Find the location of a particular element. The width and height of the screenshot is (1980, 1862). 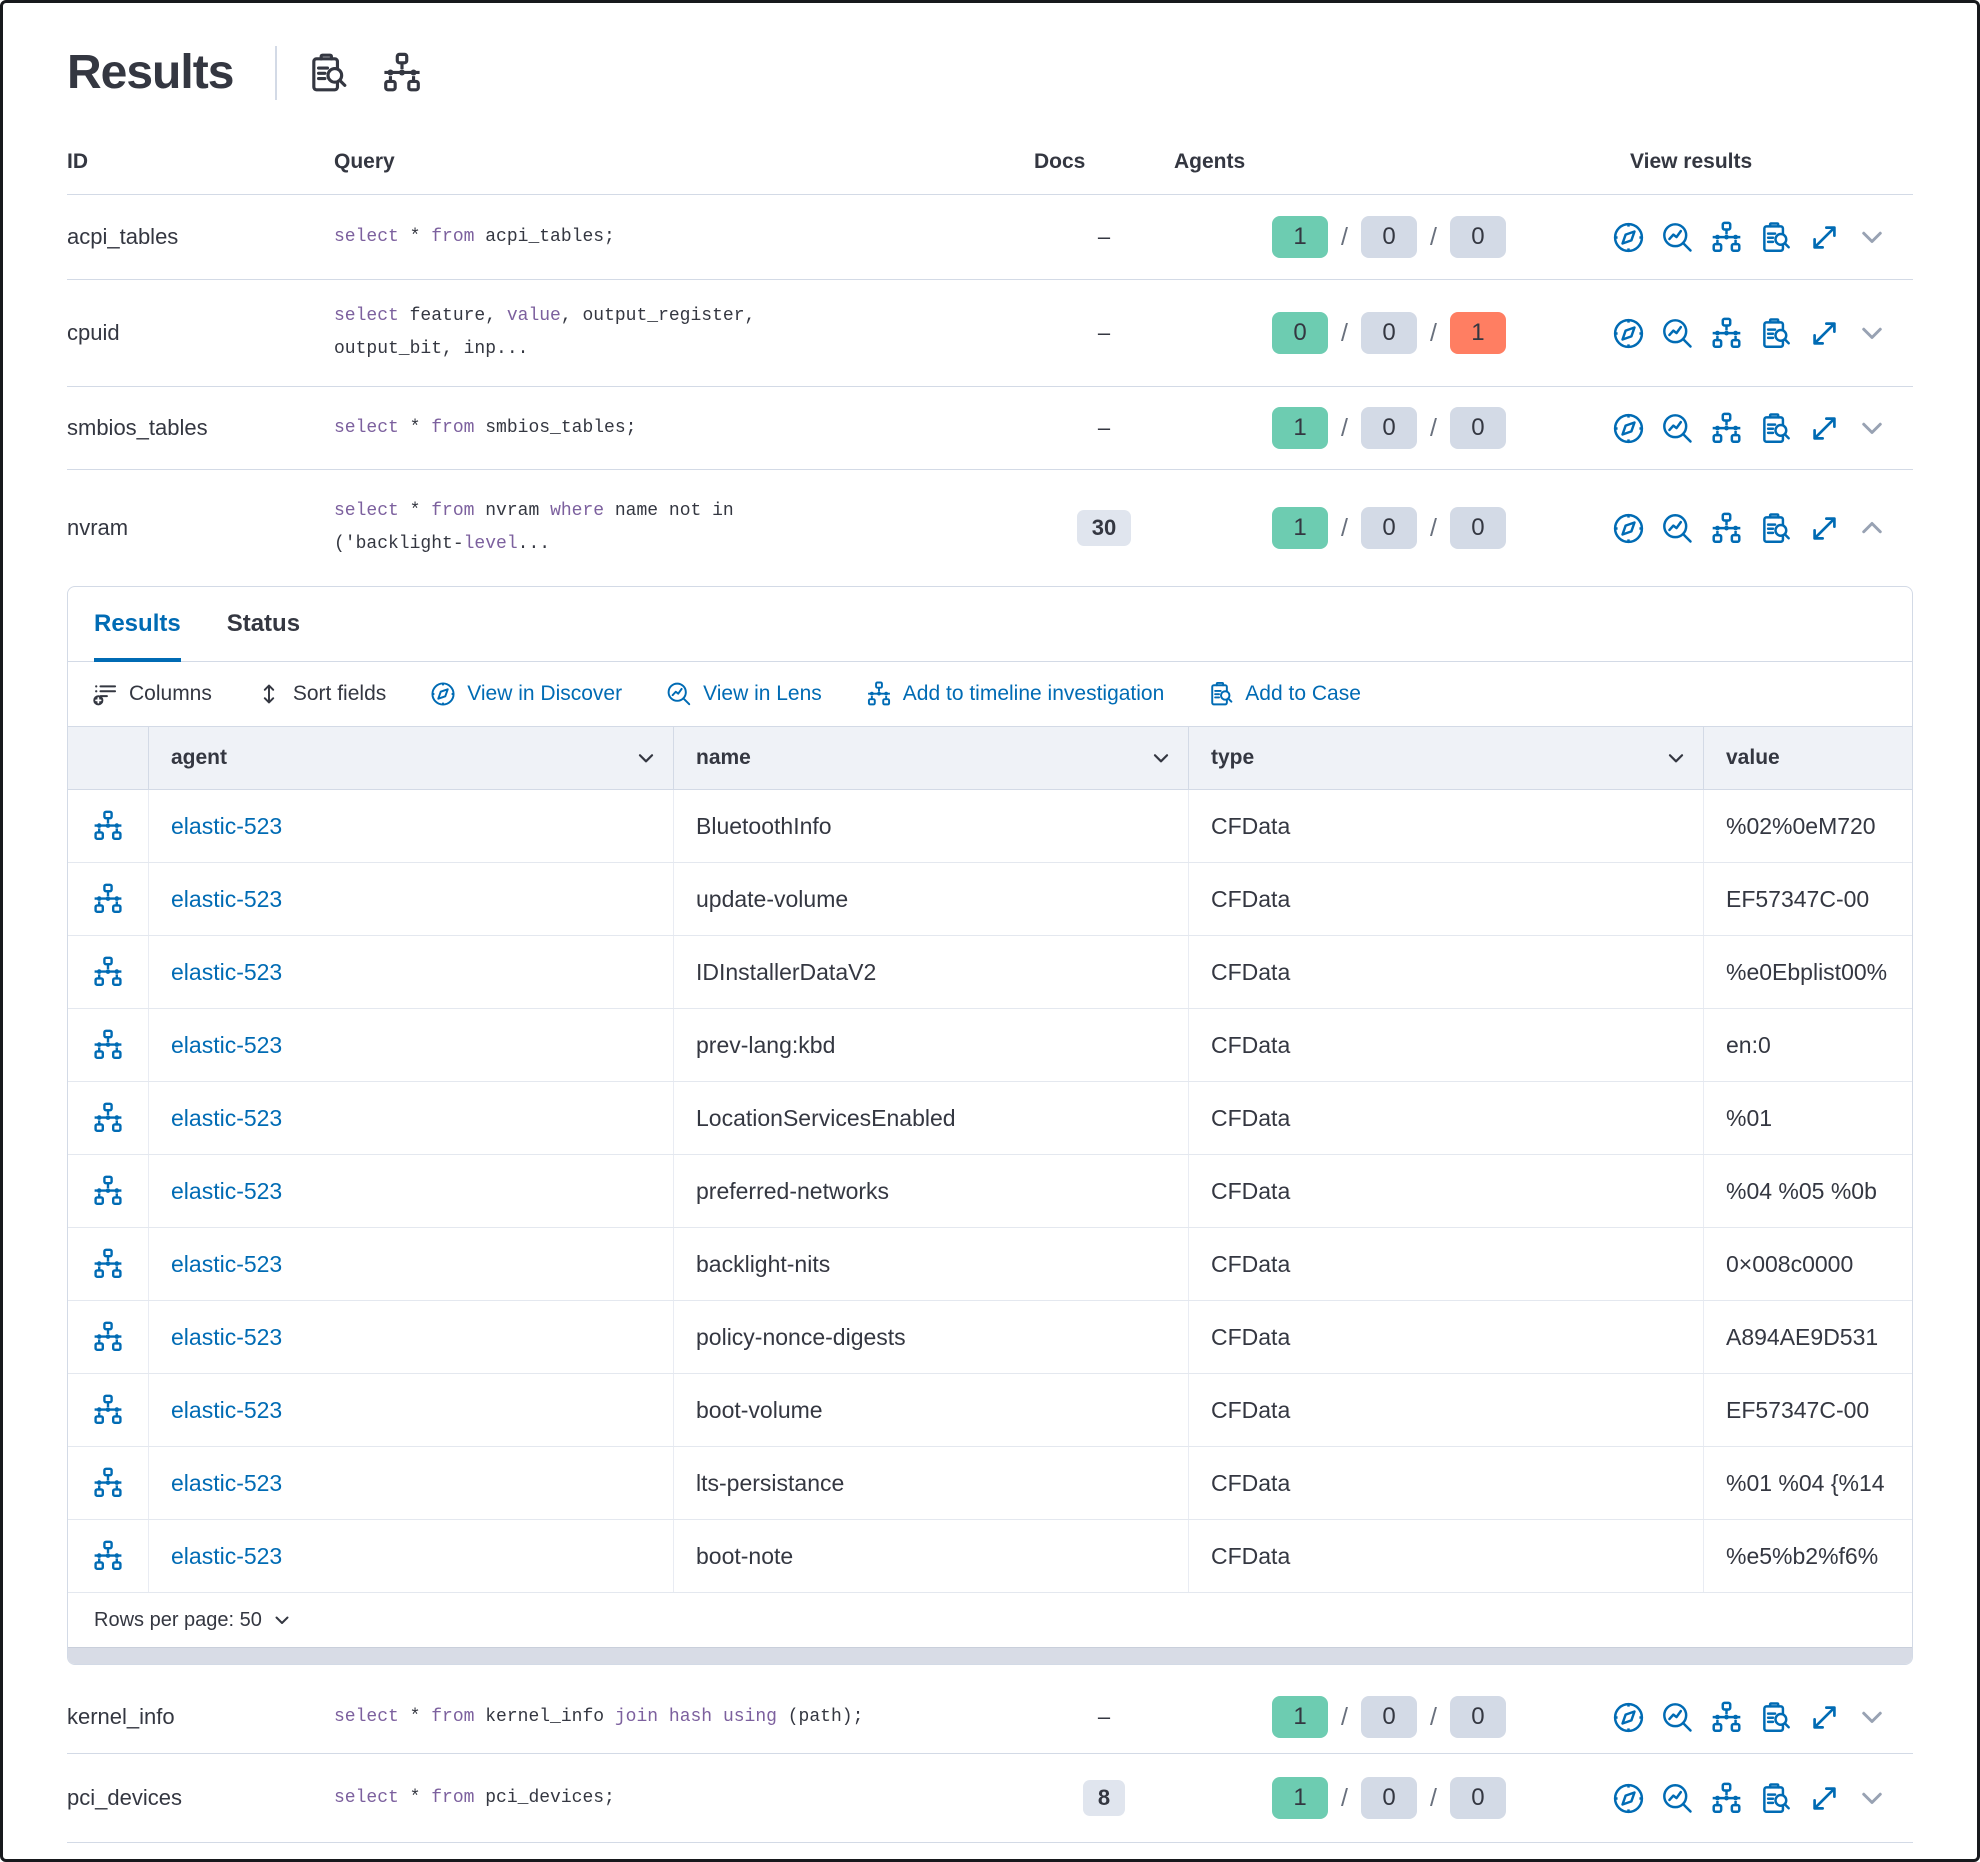

sort-fields-button: Sort fields is located at coordinates (321, 694).